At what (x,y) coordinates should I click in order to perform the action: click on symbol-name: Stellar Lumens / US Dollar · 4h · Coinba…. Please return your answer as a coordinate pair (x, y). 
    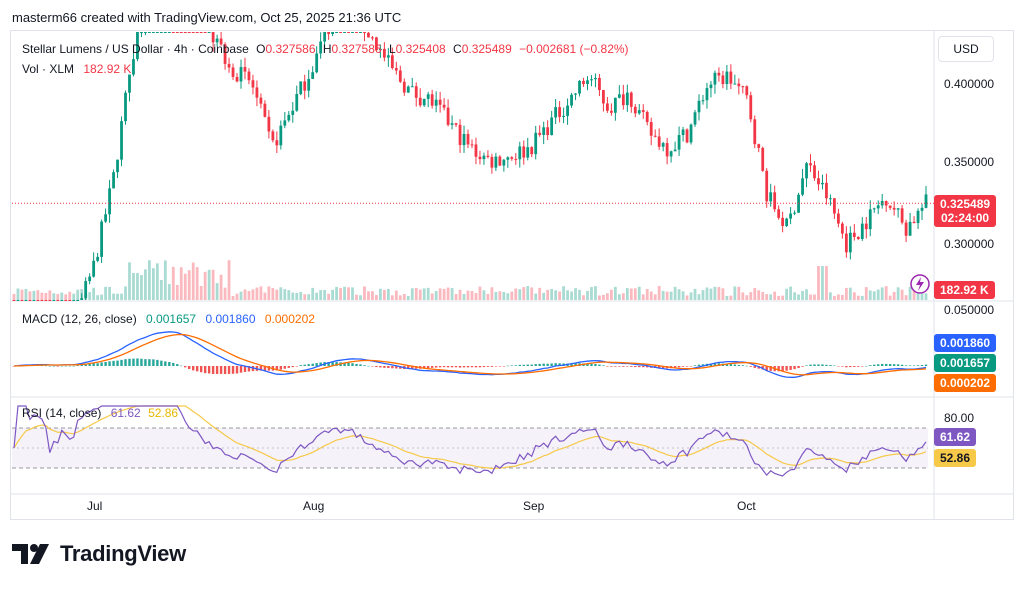
    Looking at the image, I should click on (135, 49).